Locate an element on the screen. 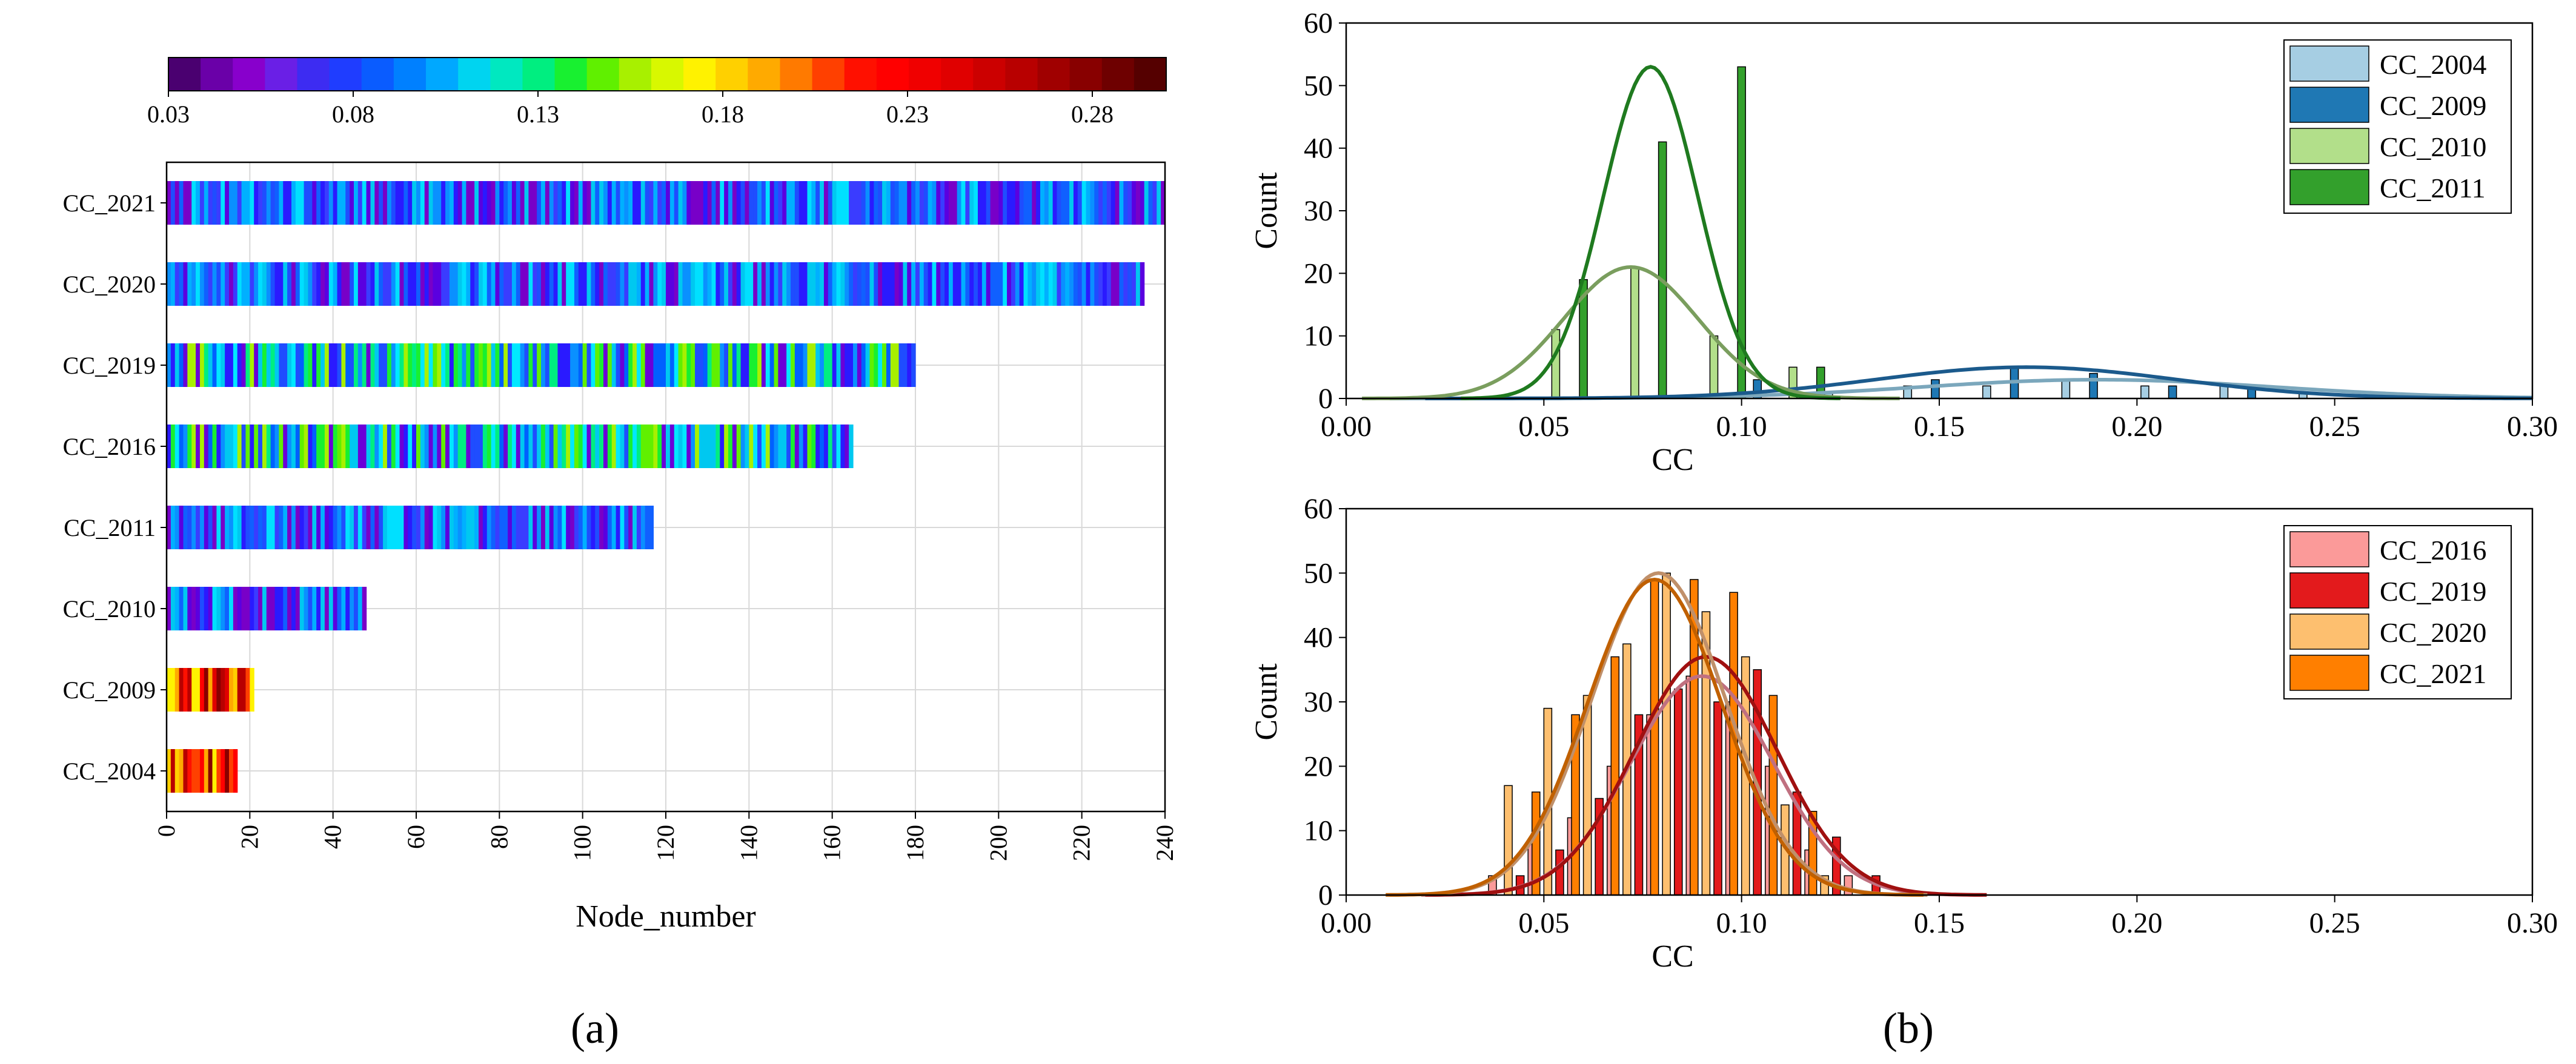 This screenshot has height=1064, width=2576. x-tick-label: 0.00 is located at coordinates (1346, 427).